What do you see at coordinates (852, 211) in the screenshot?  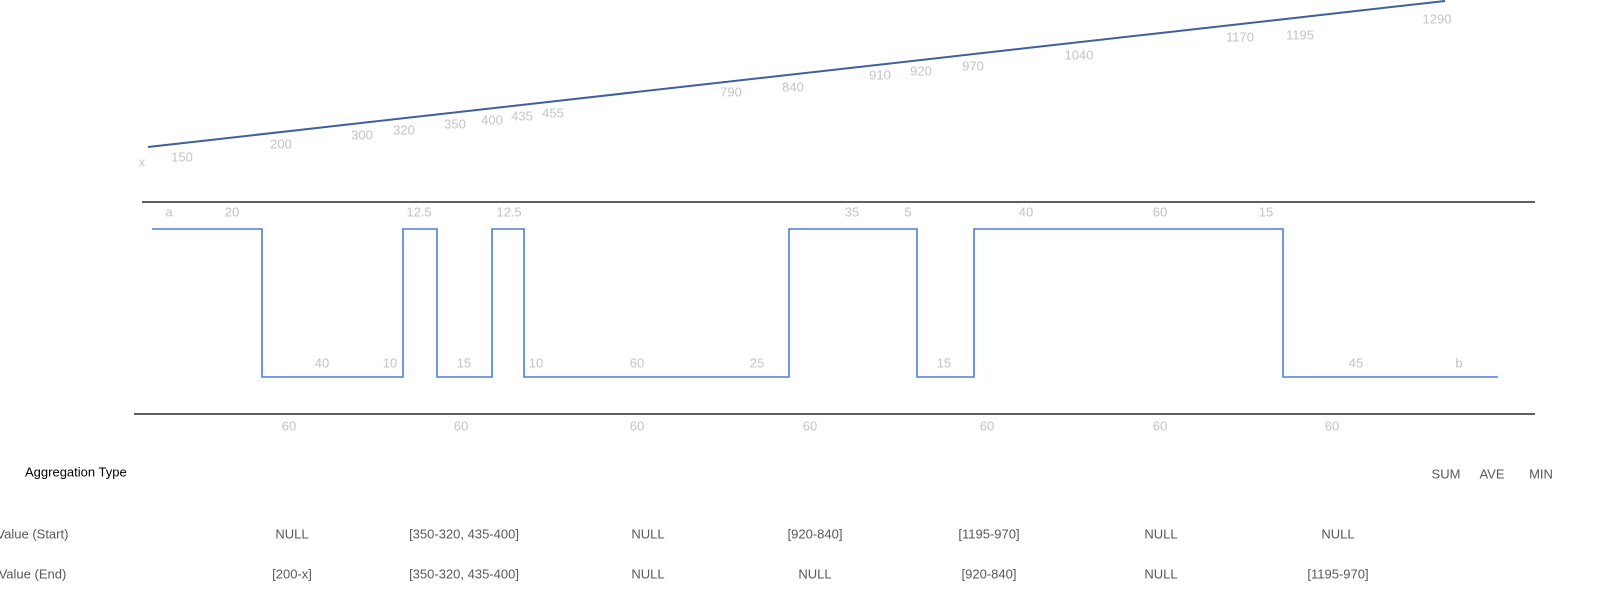 I see `step-label: 35` at bounding box center [852, 211].